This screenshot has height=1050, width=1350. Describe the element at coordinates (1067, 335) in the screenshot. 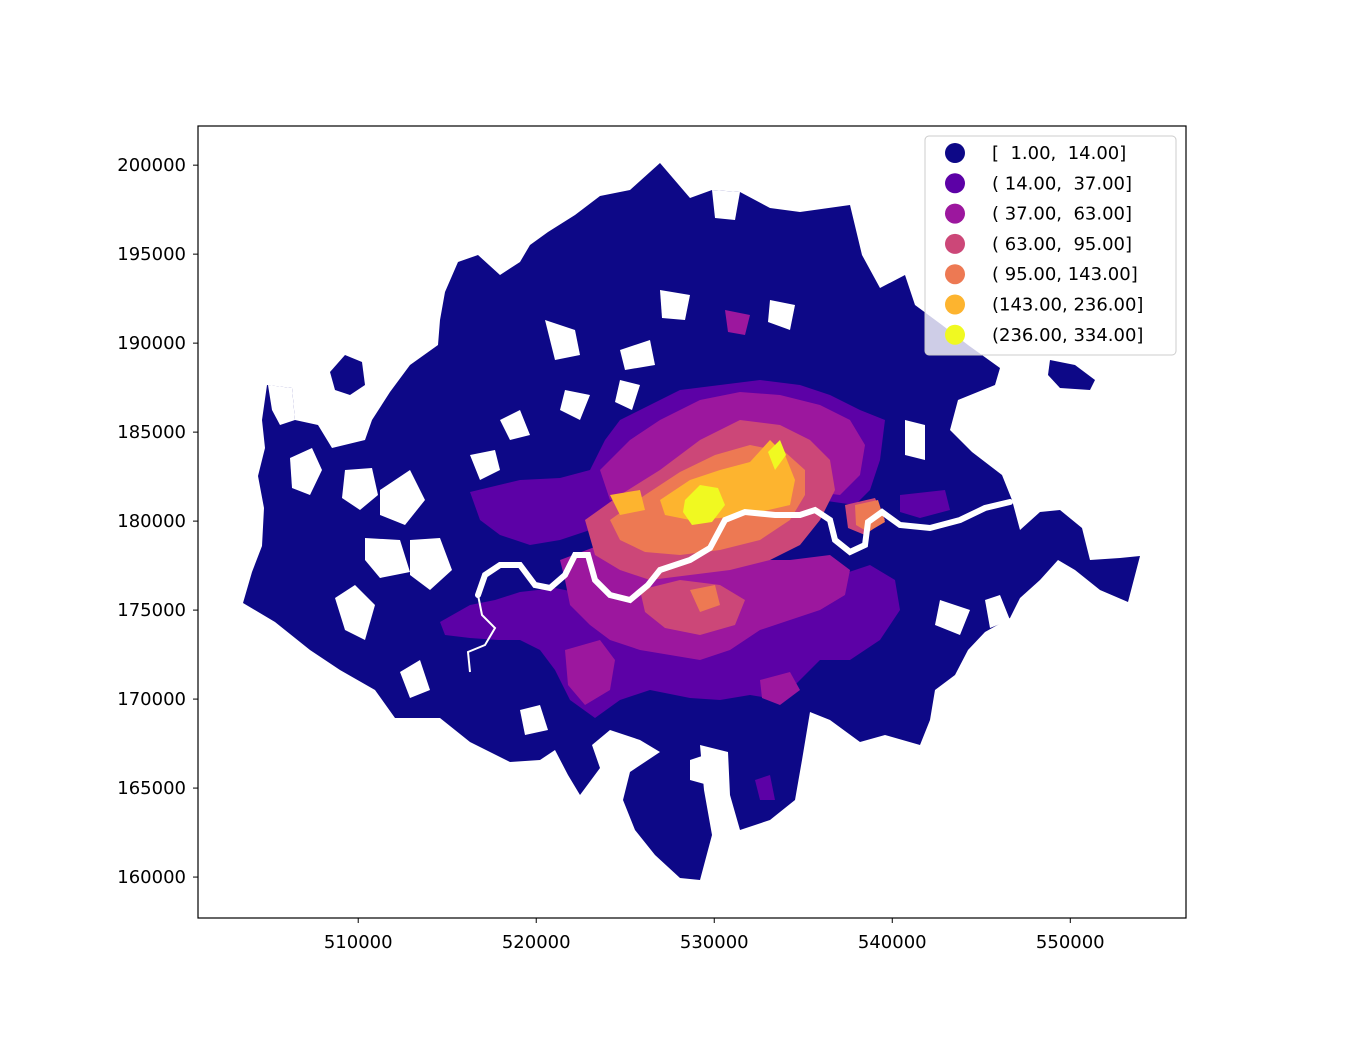

I see `legend-label: (236.00, 334.00]` at that location.